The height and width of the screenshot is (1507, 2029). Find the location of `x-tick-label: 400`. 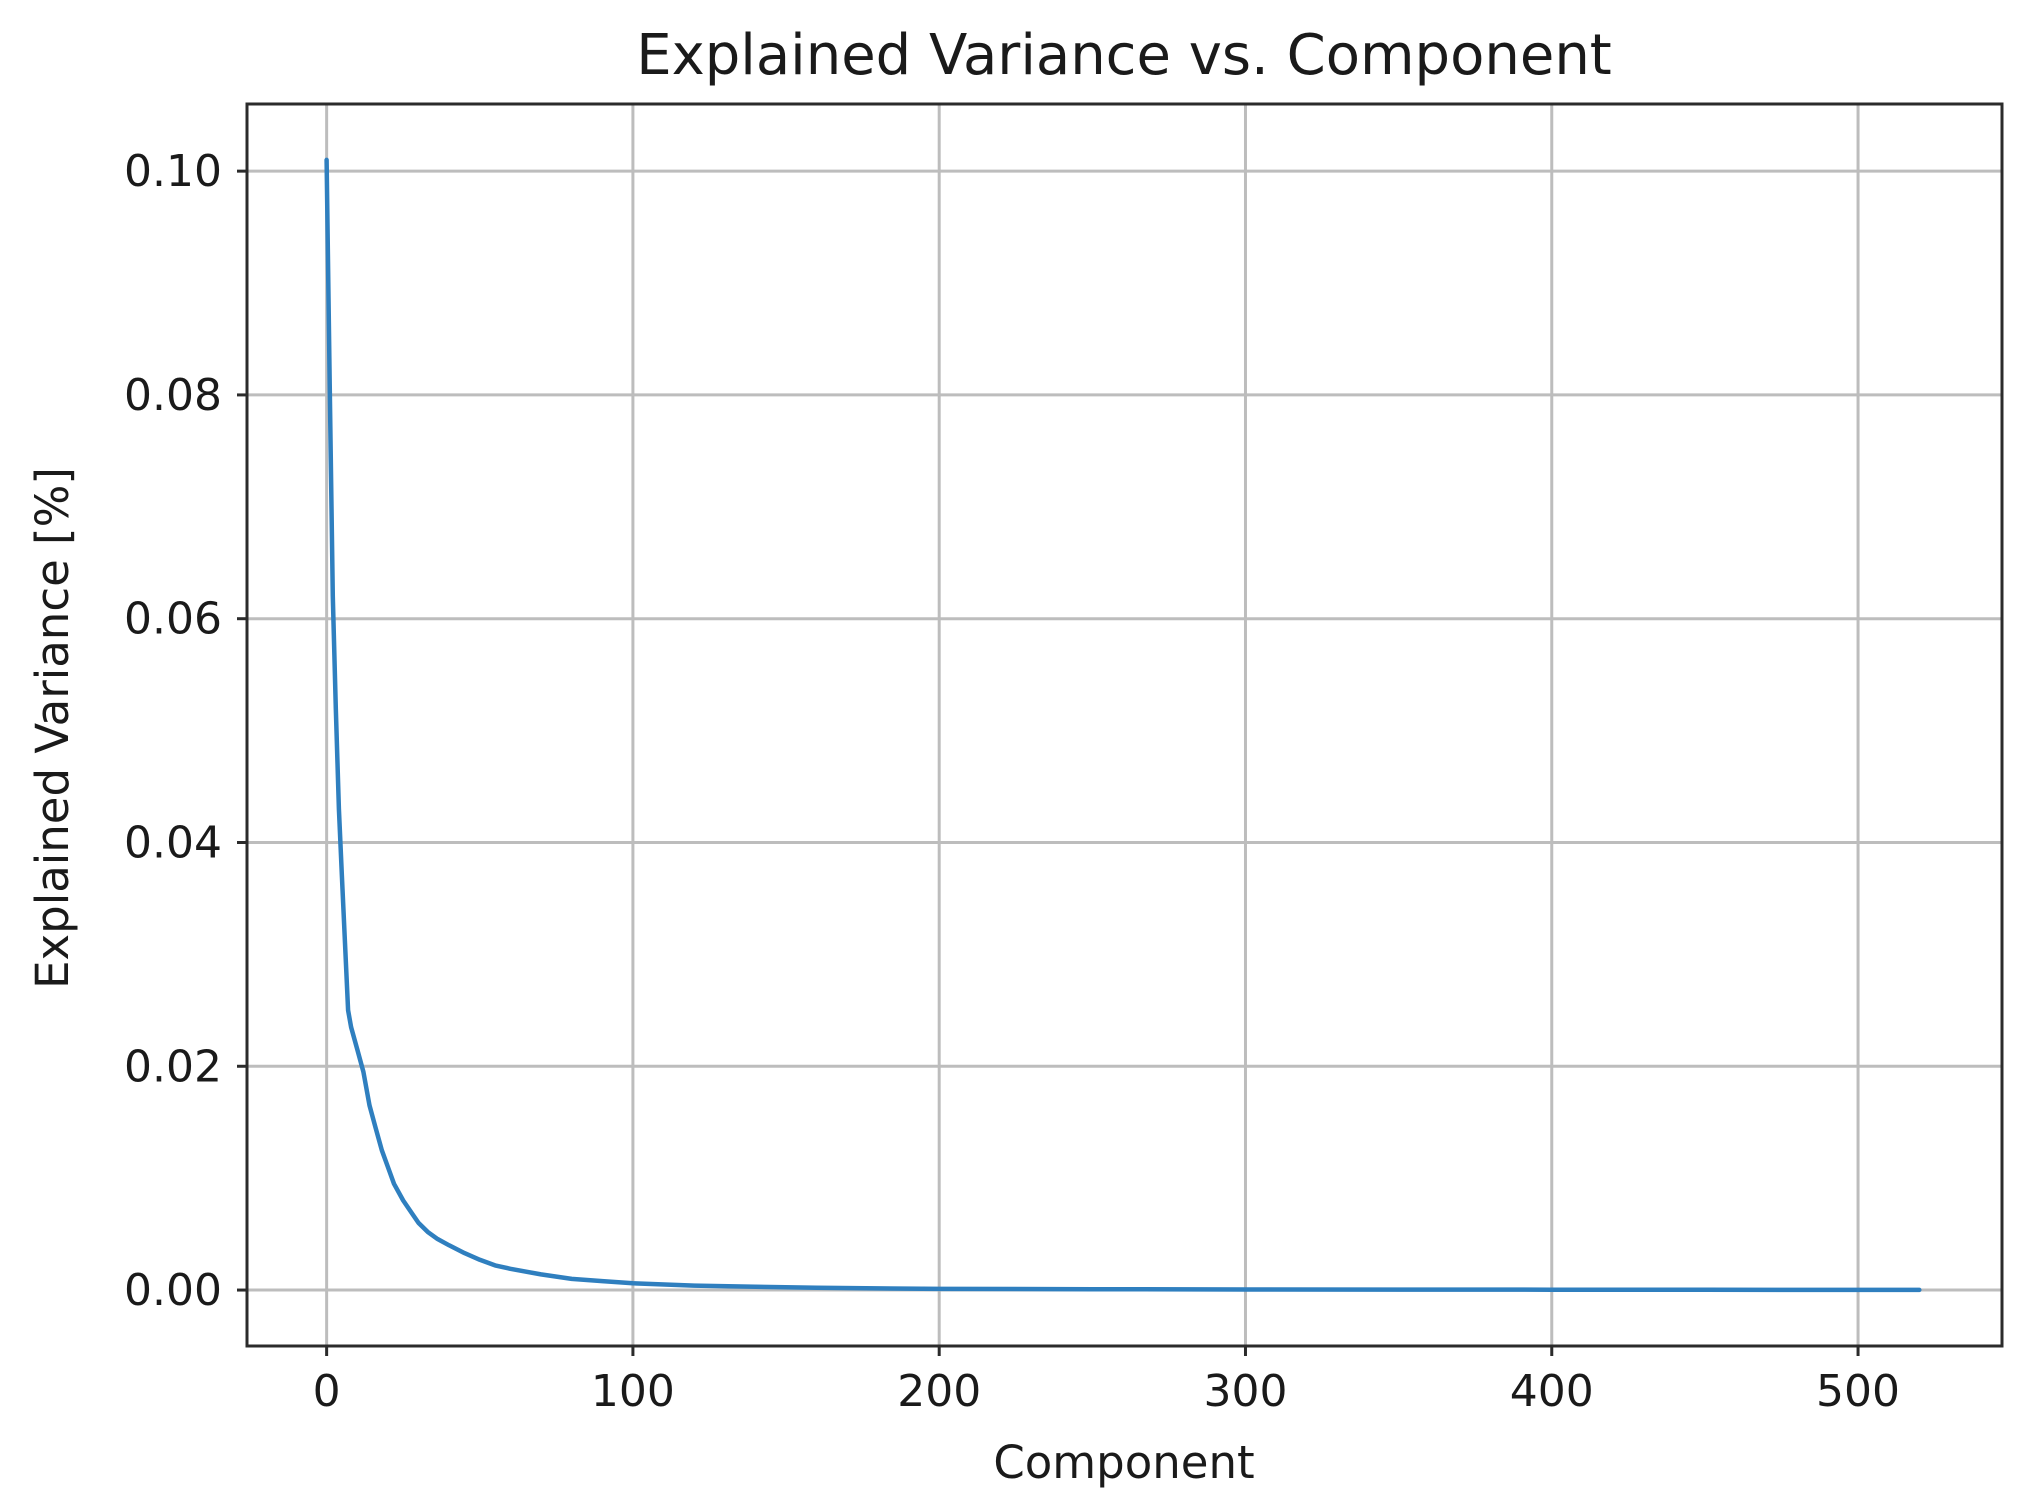

x-tick-label: 400 is located at coordinates (1552, 1391).